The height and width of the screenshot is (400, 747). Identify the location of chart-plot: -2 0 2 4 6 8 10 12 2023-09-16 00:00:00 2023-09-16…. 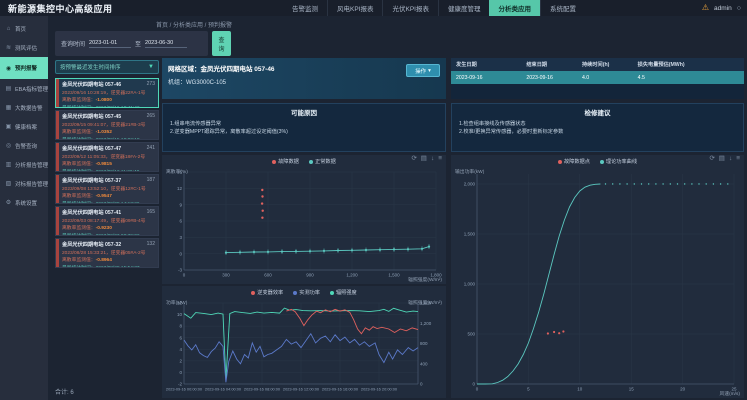
(304, 347).